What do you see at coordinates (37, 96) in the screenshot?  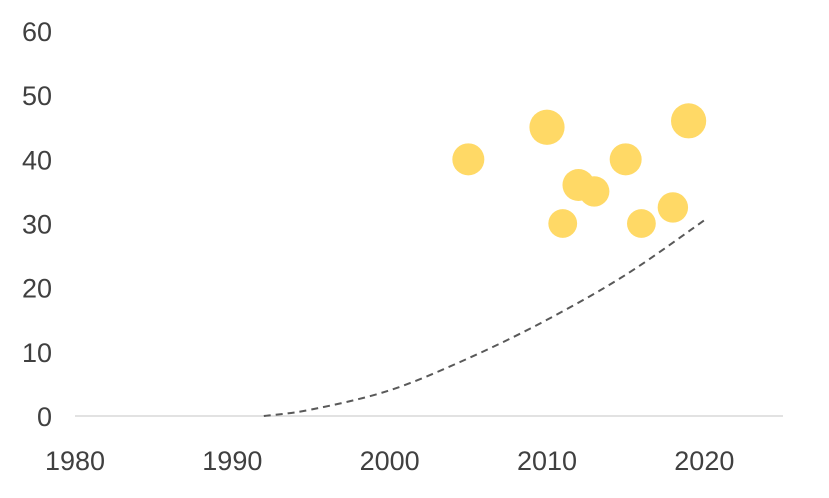 I see `y-tick-label: 50` at bounding box center [37, 96].